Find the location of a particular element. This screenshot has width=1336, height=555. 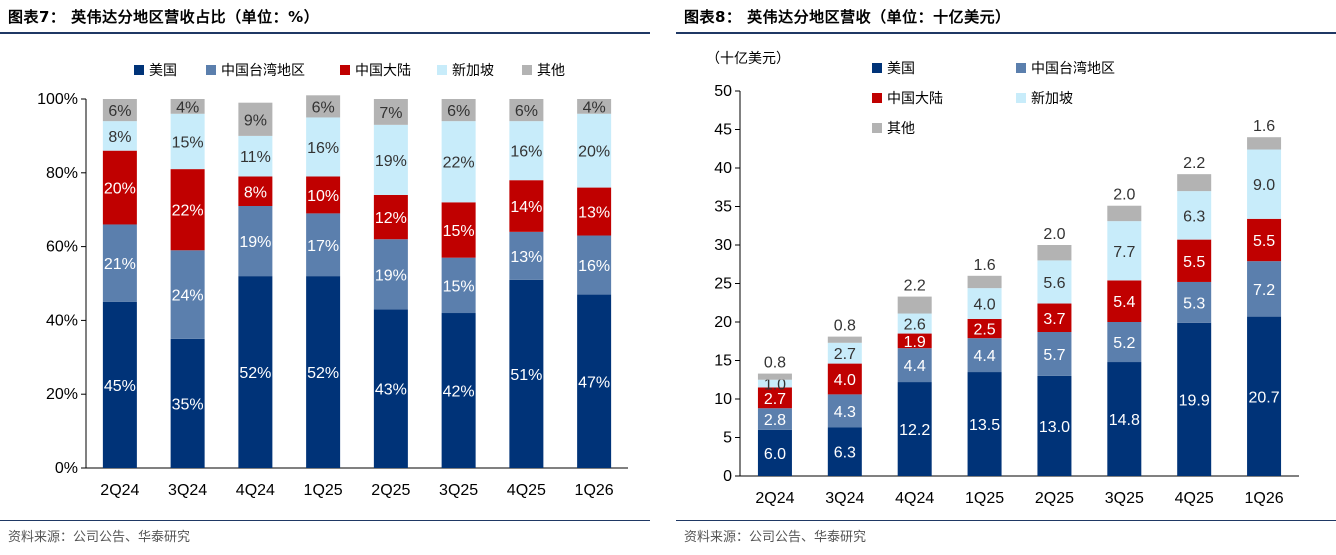

y-axis-unit-label: （十亿美元） is located at coordinates (748, 59).